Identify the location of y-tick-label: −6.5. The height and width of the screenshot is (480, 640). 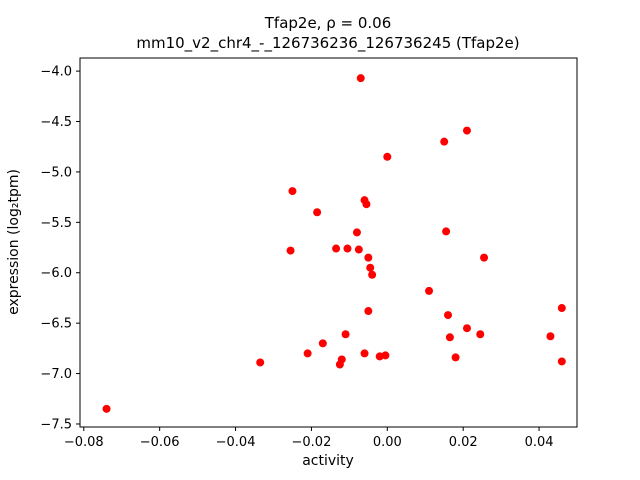
(56, 324).